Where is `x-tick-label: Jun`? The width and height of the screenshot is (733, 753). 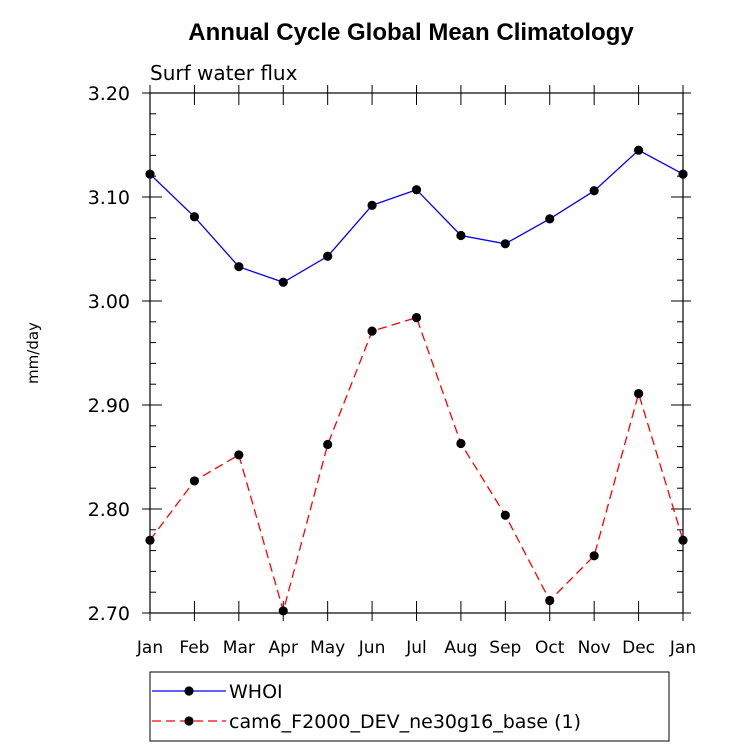
x-tick-label: Jun is located at coordinates (372, 648).